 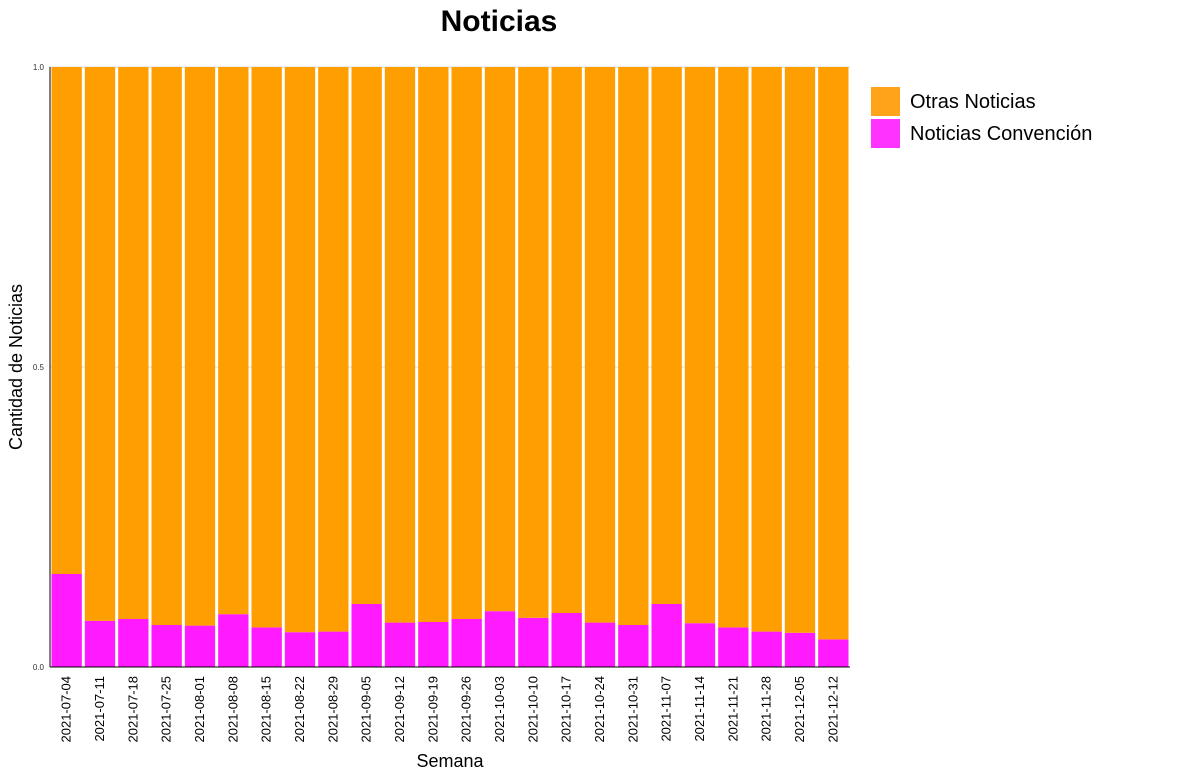 I want to click on x-tick-label: 2021-08-01, so click(x=199, y=709).